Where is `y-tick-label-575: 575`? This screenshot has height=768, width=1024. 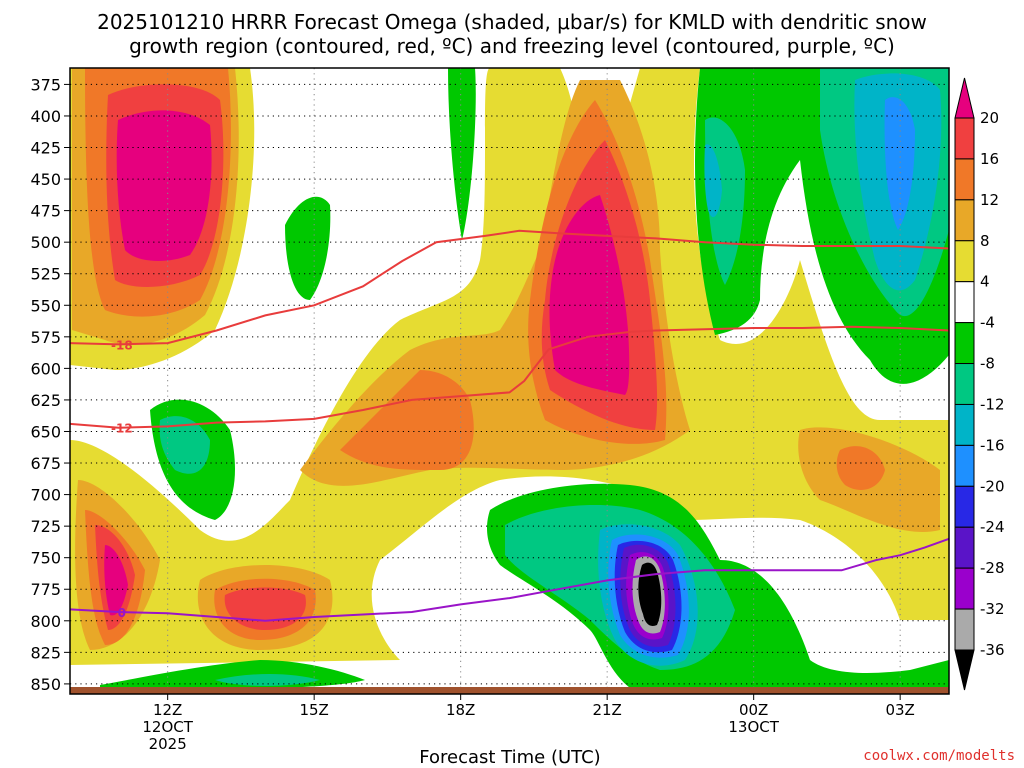
y-tick-label-575: 575 is located at coordinates (45, 337).